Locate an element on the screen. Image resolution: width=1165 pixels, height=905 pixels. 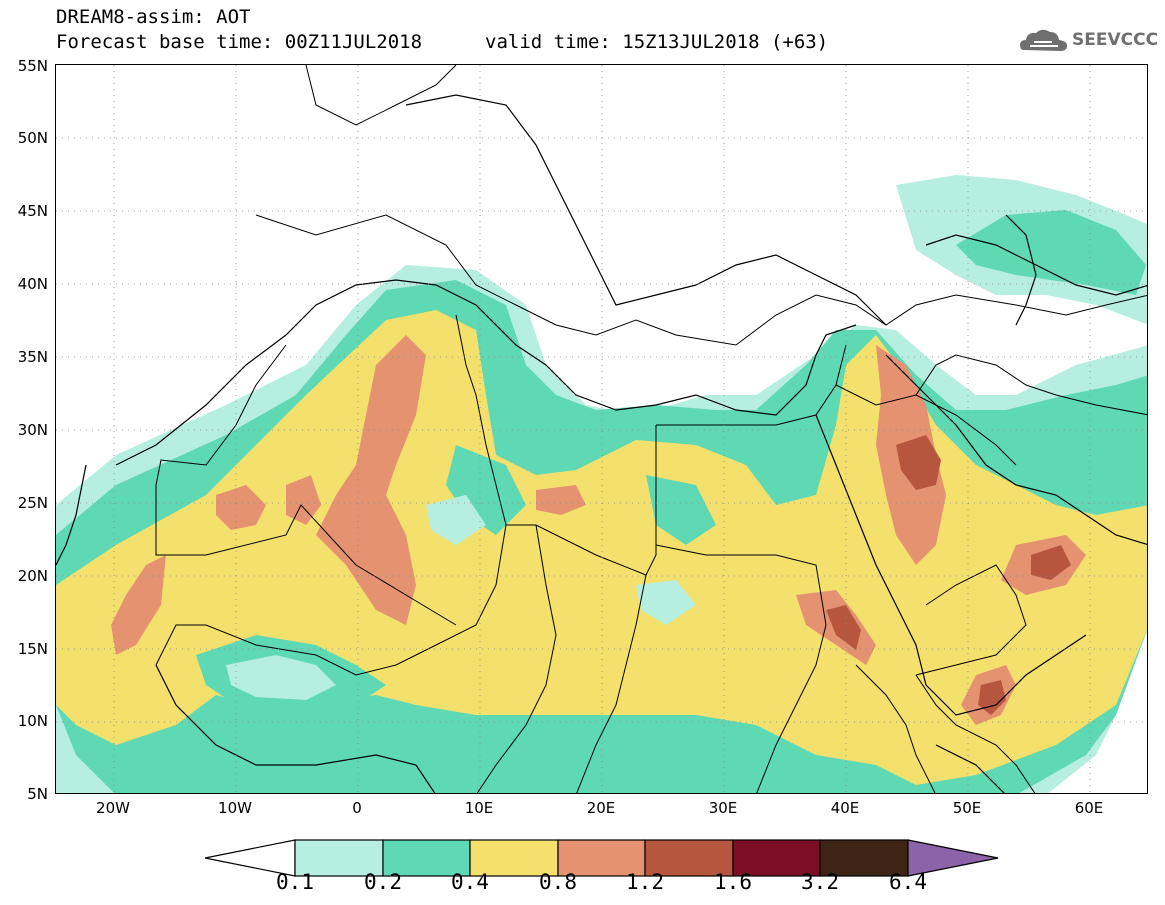
lat-label-55n: 55N is located at coordinates (32, 66).